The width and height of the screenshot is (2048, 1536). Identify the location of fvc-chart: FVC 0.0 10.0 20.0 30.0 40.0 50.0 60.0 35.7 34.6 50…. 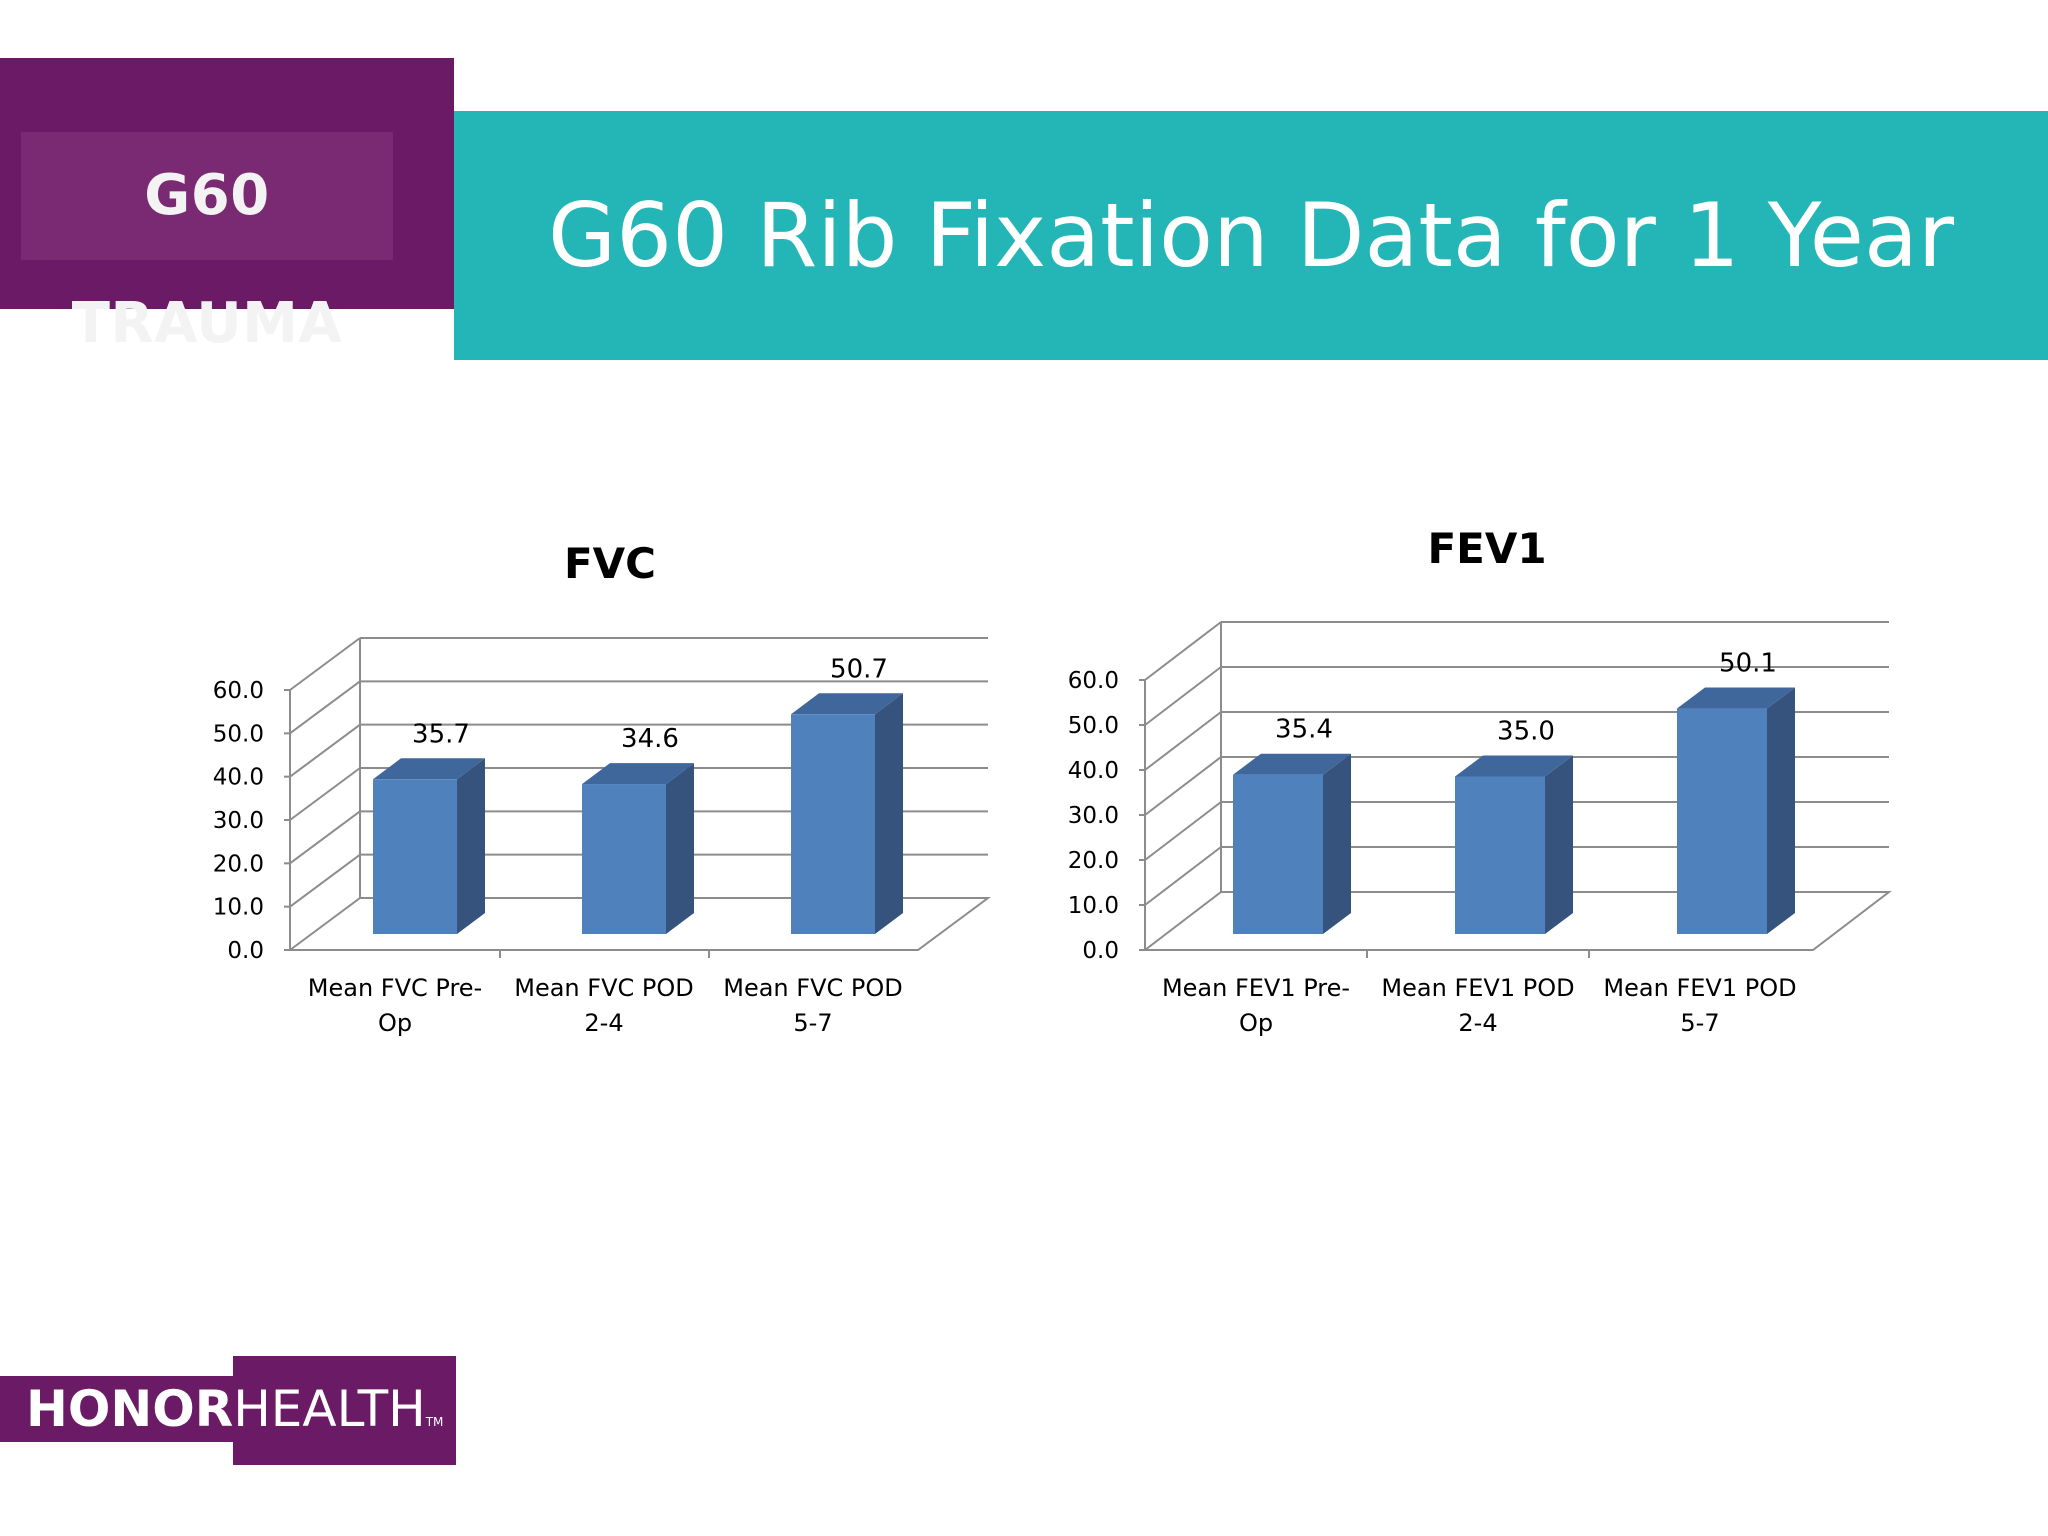
(602, 788).